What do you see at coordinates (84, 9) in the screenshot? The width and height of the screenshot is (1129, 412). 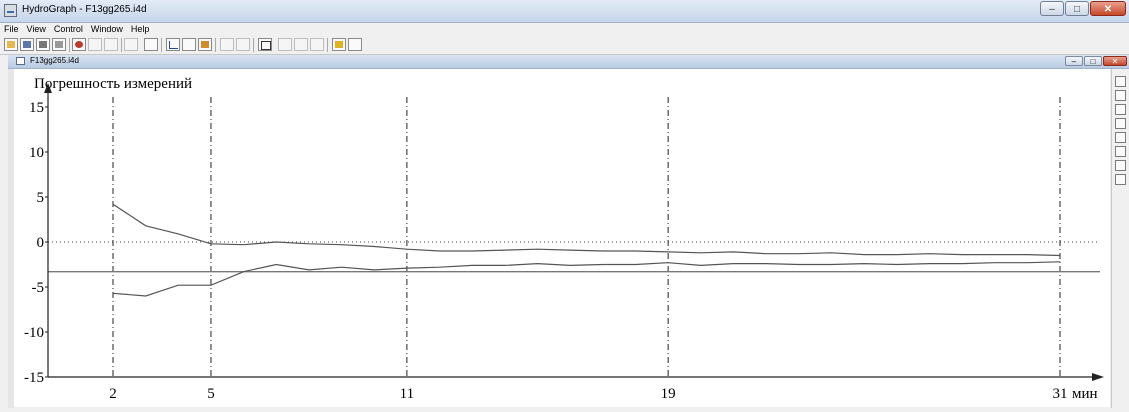 I see `window-title: HydroGraph - F13gg265.i4d` at bounding box center [84, 9].